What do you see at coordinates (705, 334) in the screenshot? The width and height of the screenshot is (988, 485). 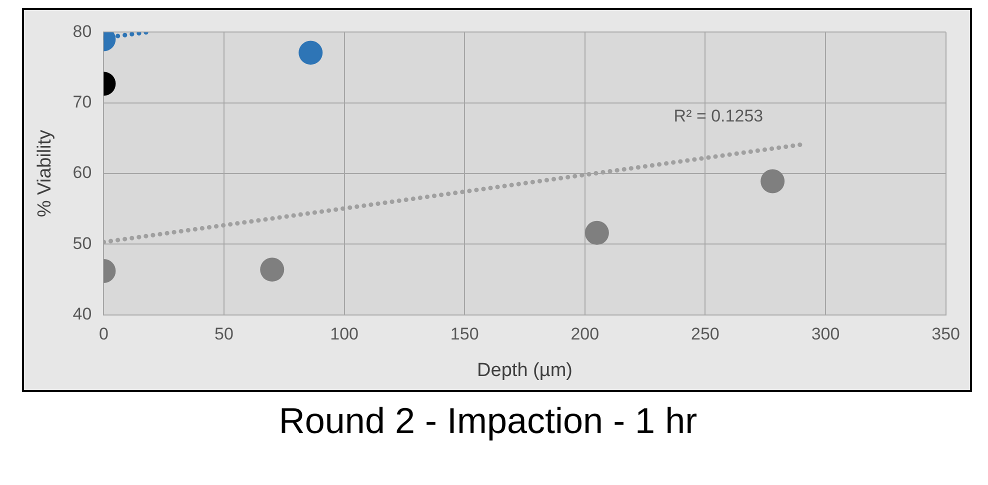 I see `x-tick-label: 250` at bounding box center [705, 334].